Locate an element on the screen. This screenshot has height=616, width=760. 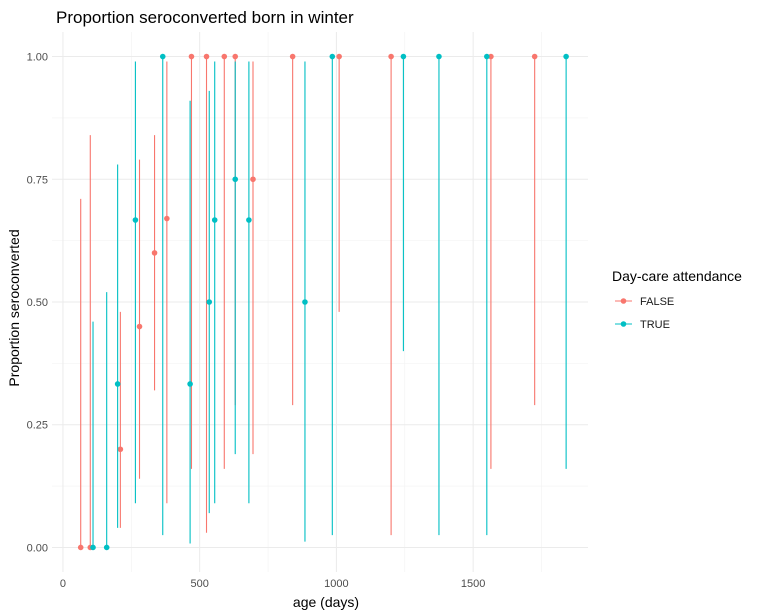
legend-item-false: FALSE is located at coordinates (644, 302).